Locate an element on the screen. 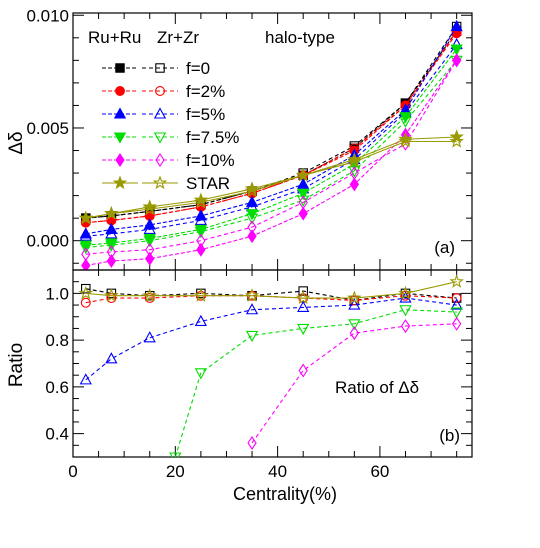  legend-label: f=7.5% is located at coordinates (212, 137).